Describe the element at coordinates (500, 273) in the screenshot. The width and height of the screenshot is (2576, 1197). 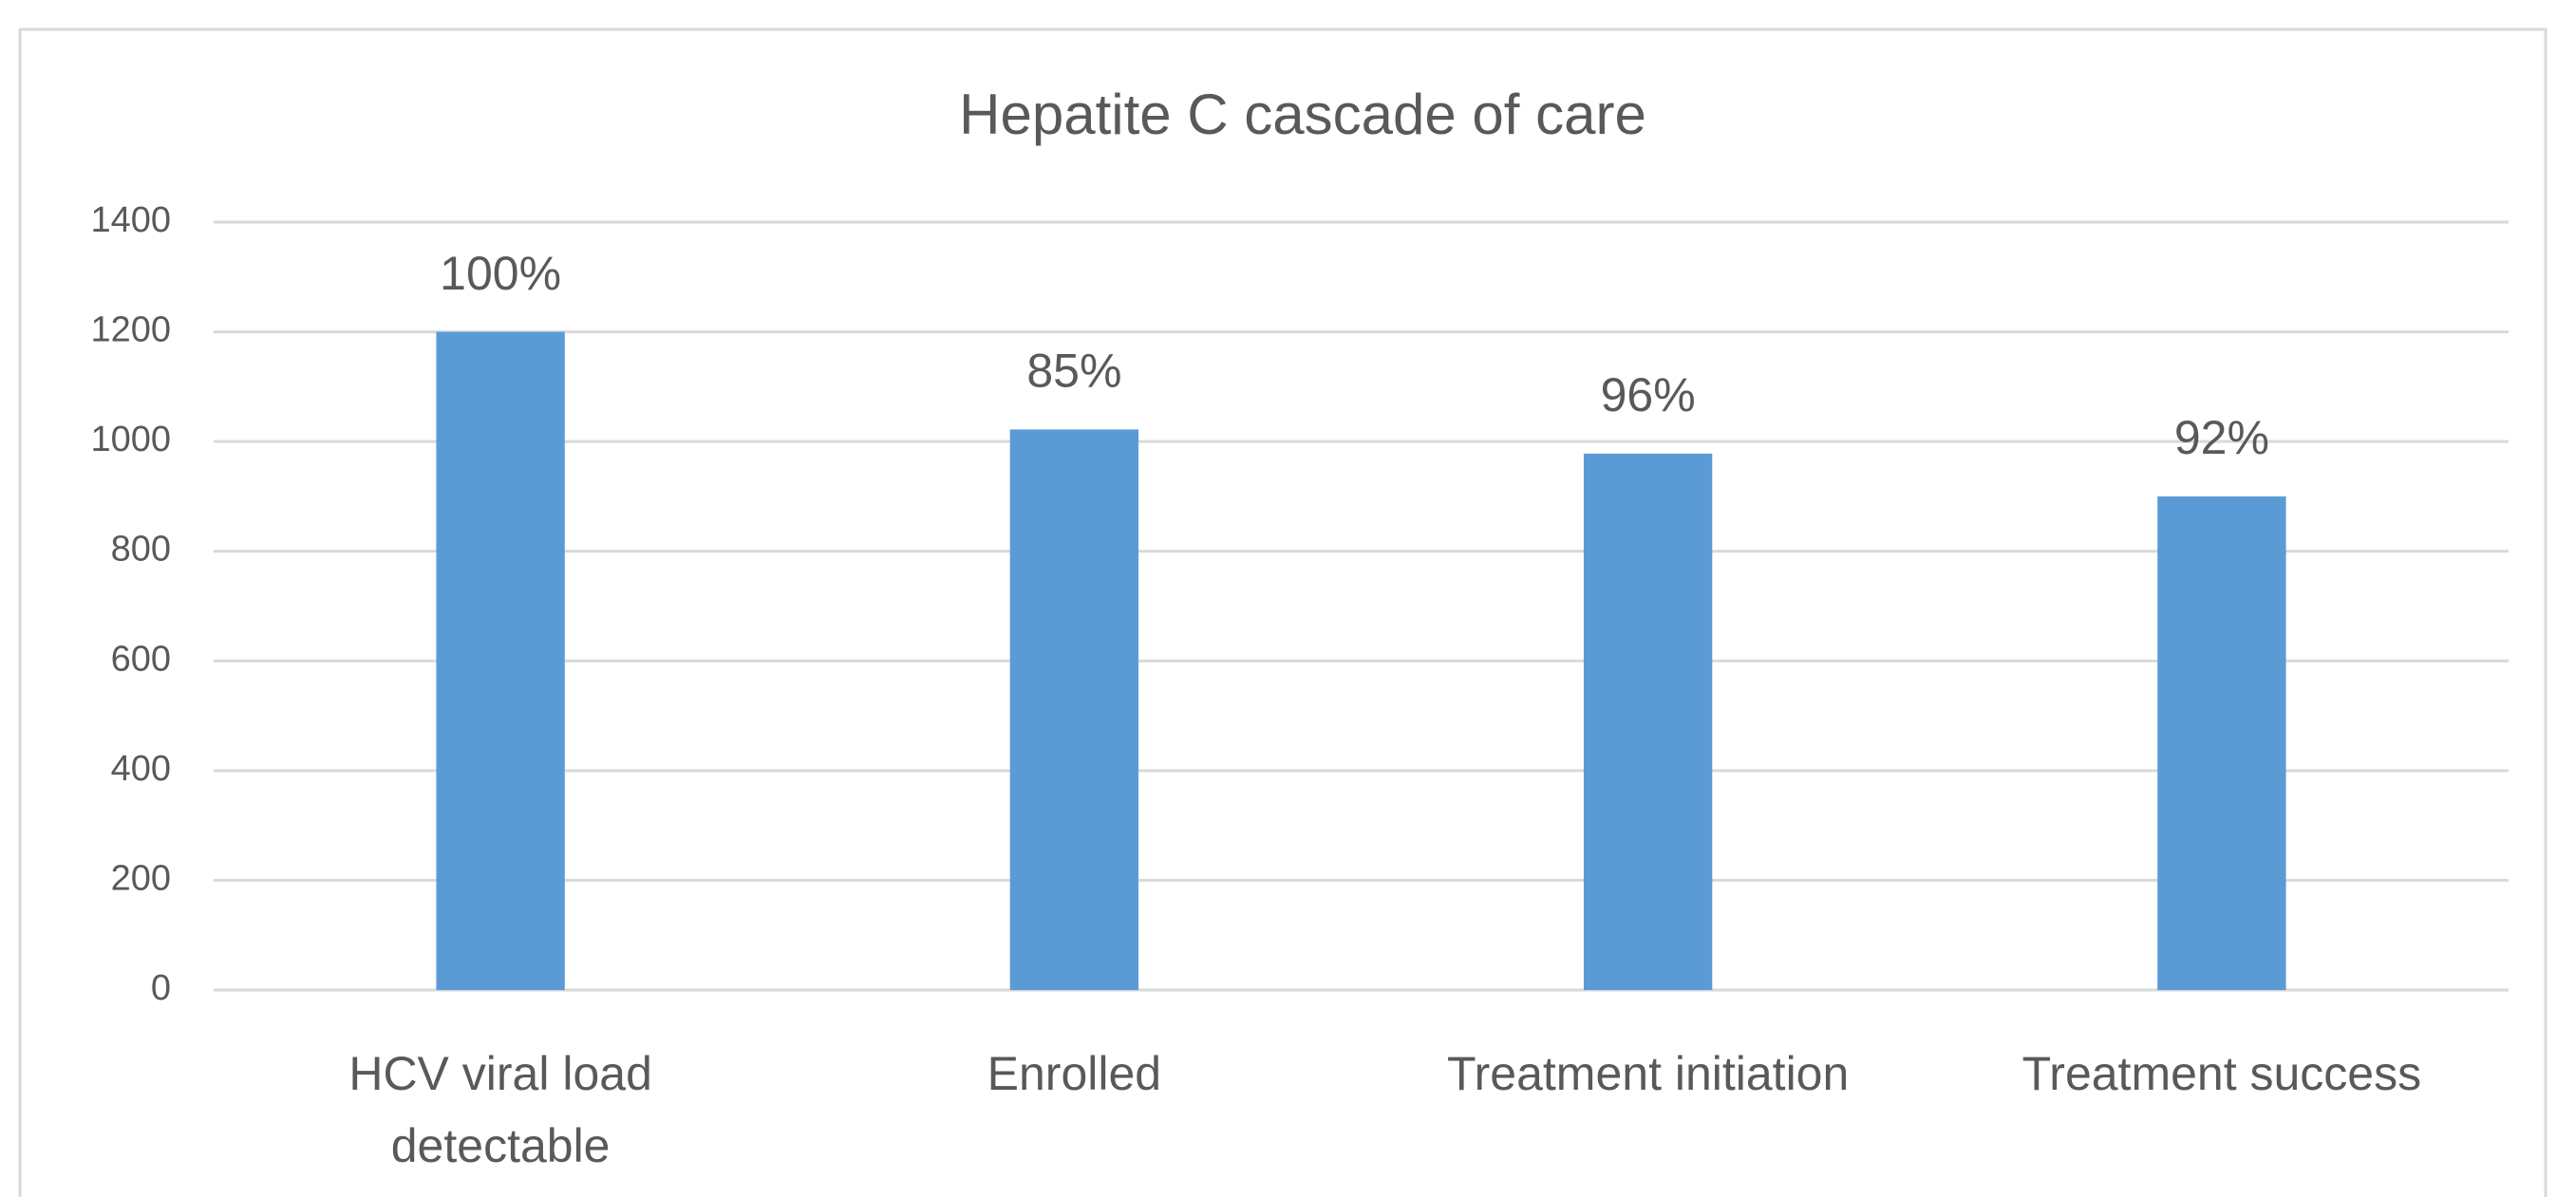
I see `data-label: 100%` at that location.